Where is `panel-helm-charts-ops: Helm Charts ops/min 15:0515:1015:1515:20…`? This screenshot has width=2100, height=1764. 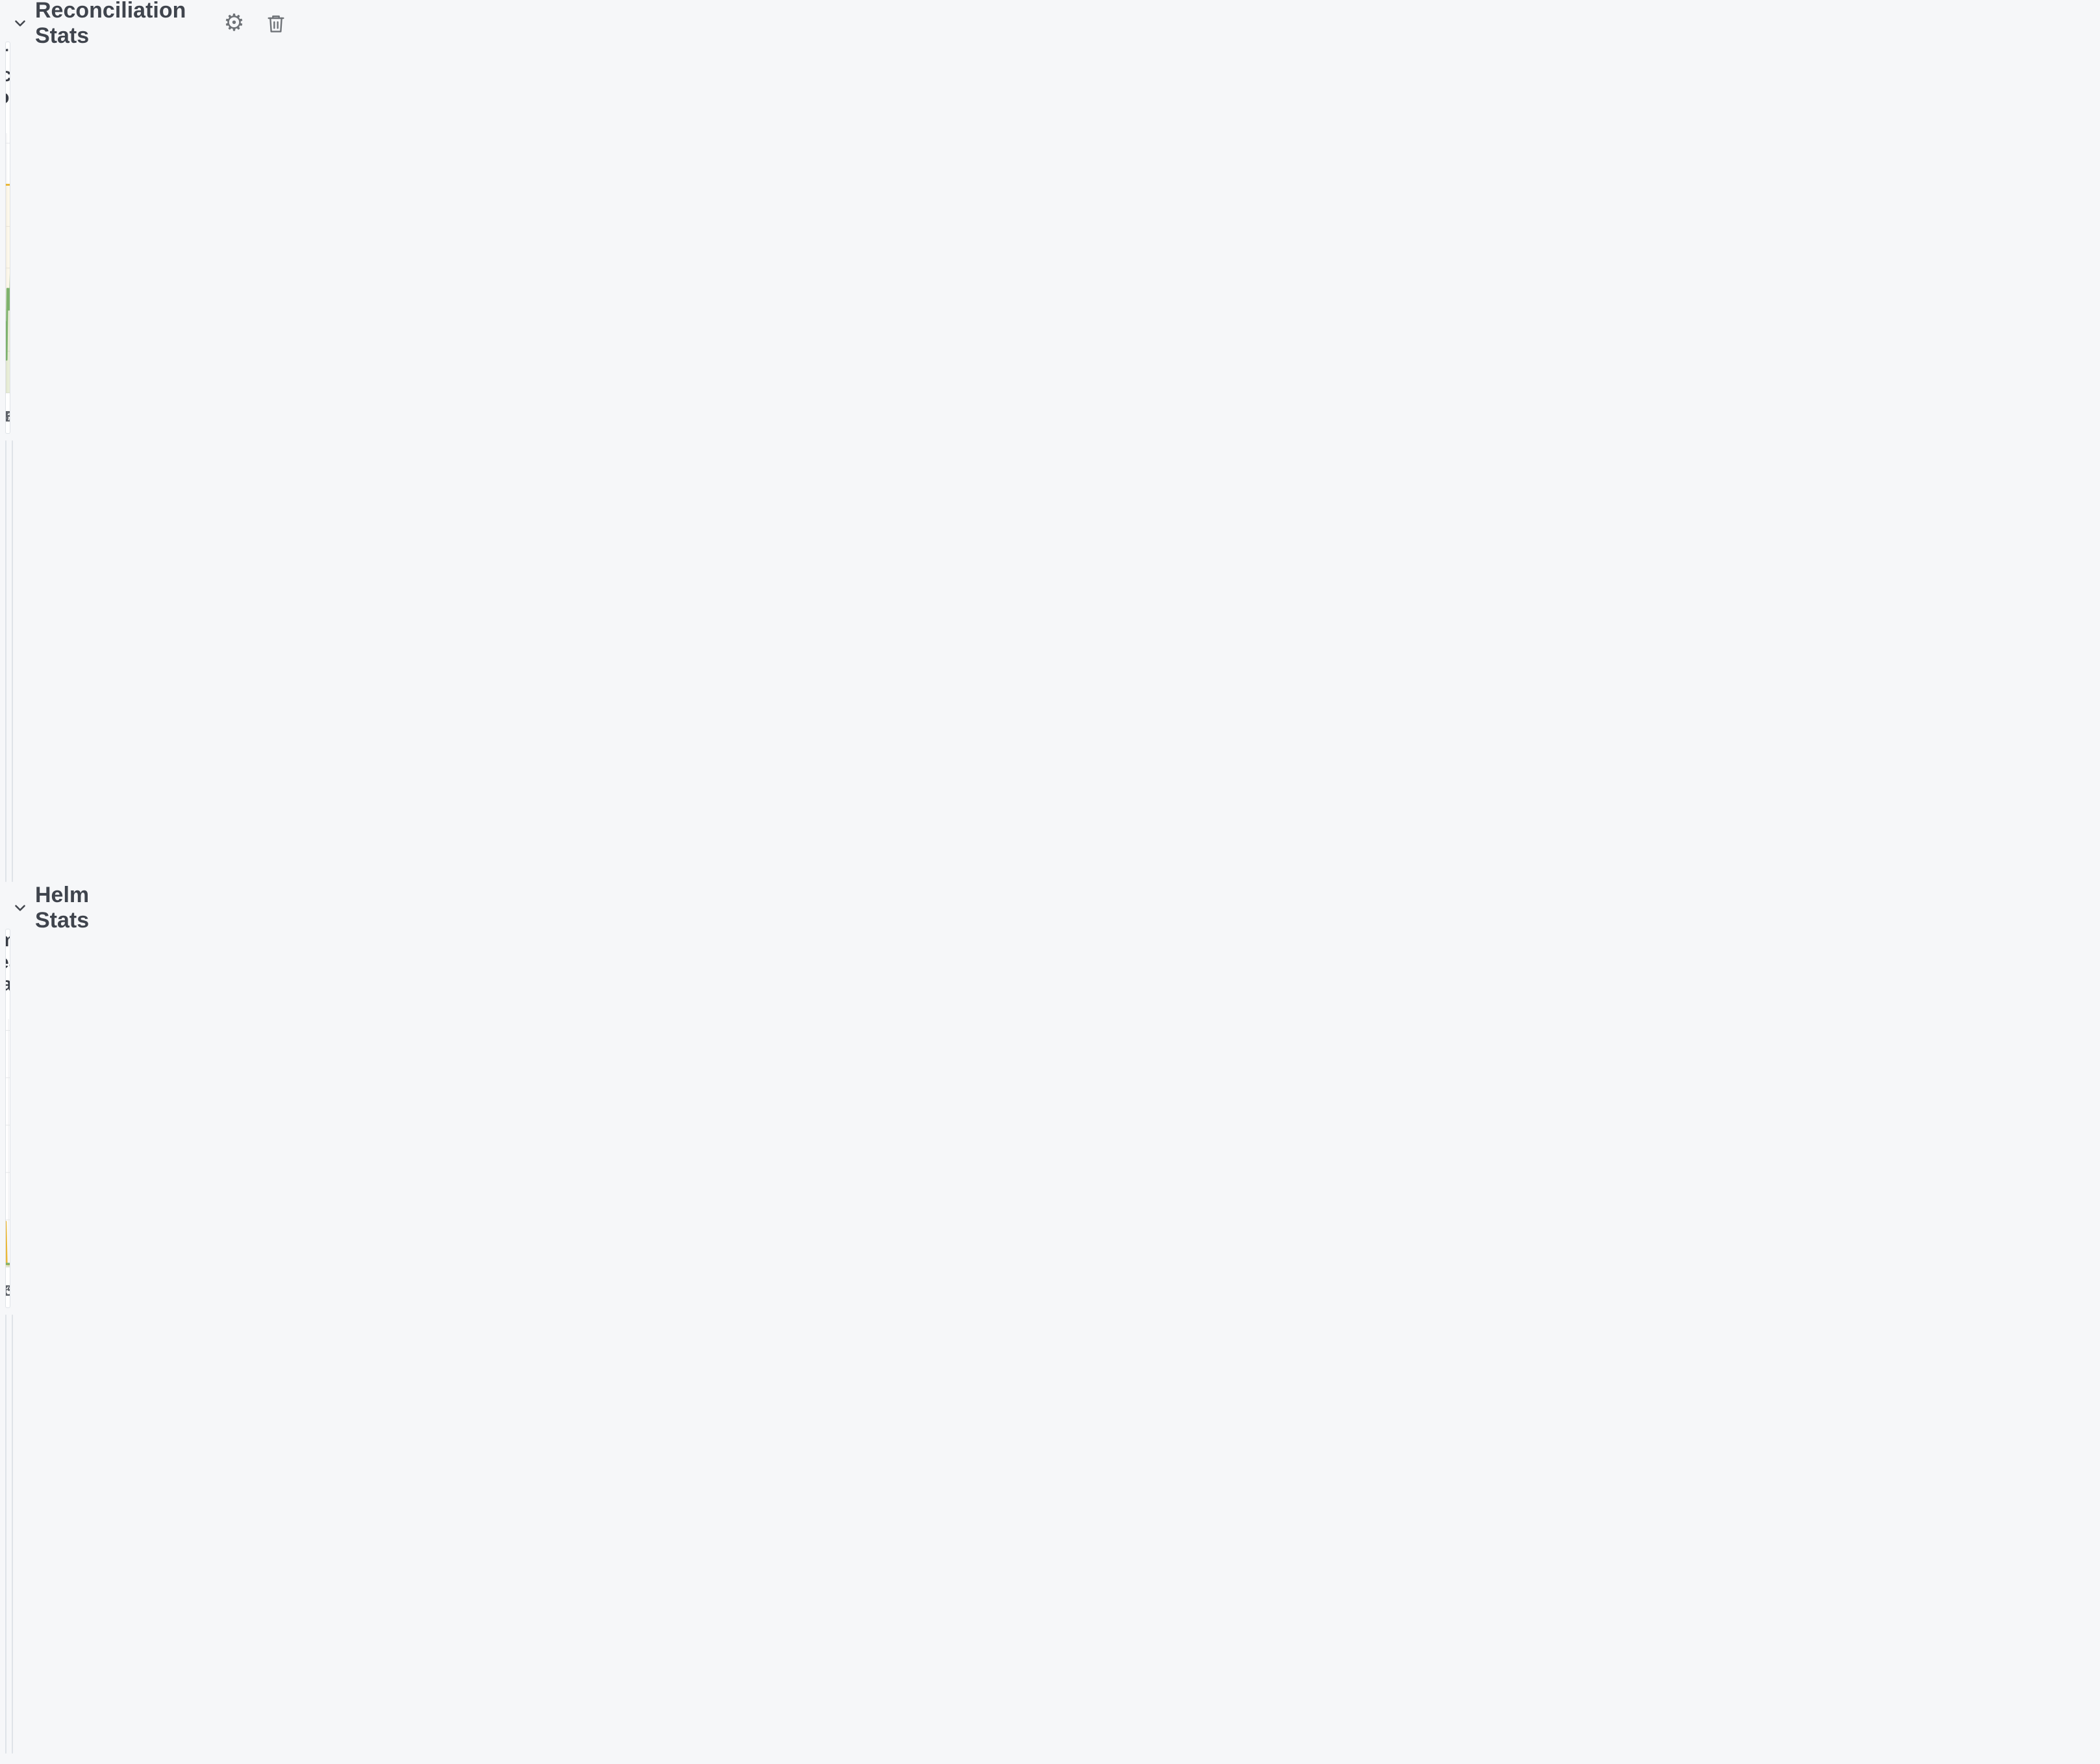
panel-helm-charts-ops: Helm Charts ops/min 15:0515:1015:1515:20… is located at coordinates (12, 1535).